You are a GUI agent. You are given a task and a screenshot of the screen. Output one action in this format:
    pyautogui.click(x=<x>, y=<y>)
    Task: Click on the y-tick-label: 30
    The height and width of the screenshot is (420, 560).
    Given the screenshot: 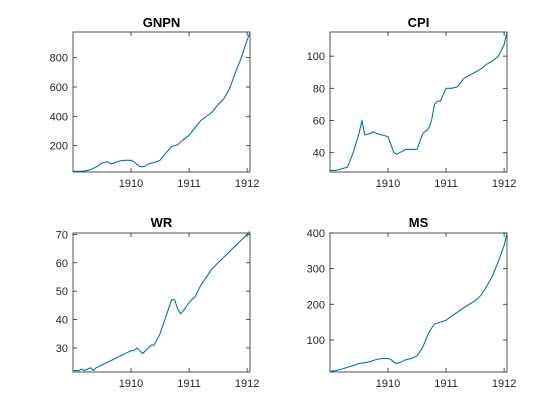 What is the action you would take?
    pyautogui.click(x=62, y=349)
    